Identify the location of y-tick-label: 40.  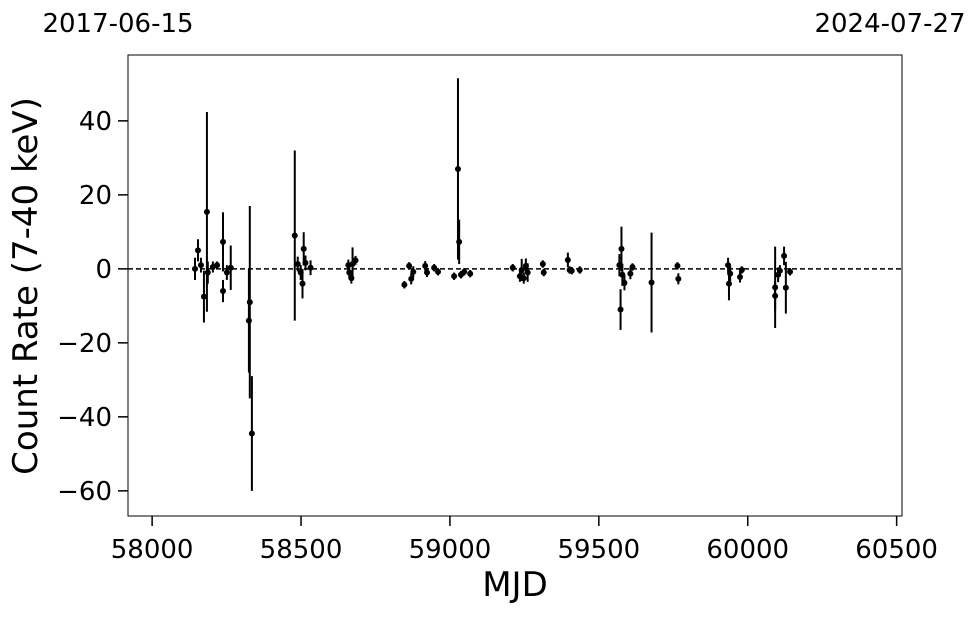
(95, 122).